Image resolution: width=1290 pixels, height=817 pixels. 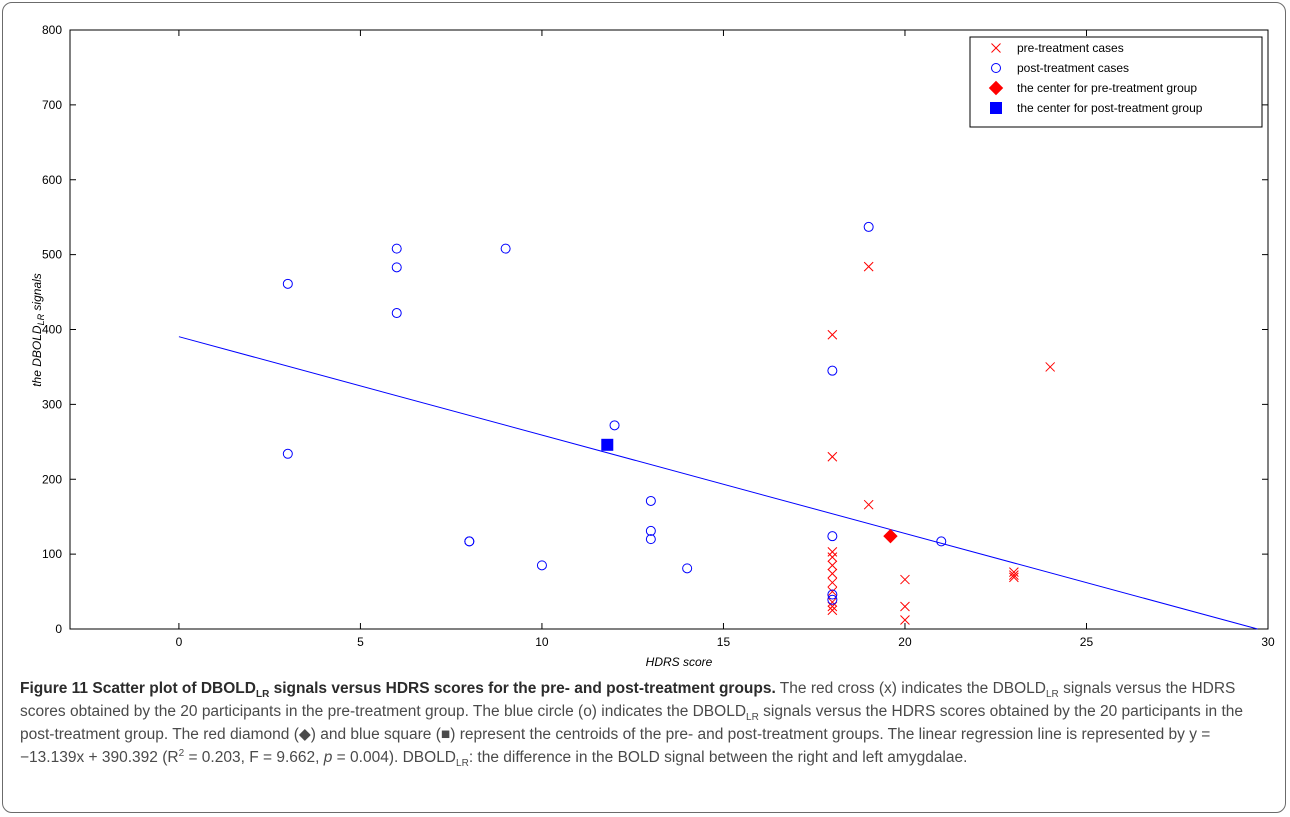 I want to click on x-tick-label: 5, so click(x=360, y=642).